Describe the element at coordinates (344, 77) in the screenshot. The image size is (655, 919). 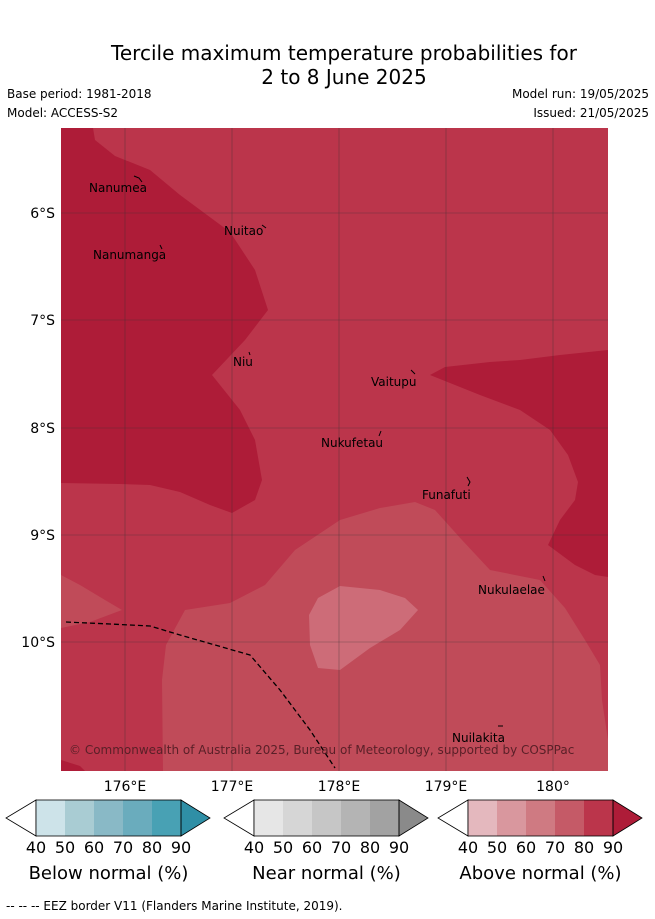
I see `map-title-line-2: 2 to 8 June 2025` at that location.